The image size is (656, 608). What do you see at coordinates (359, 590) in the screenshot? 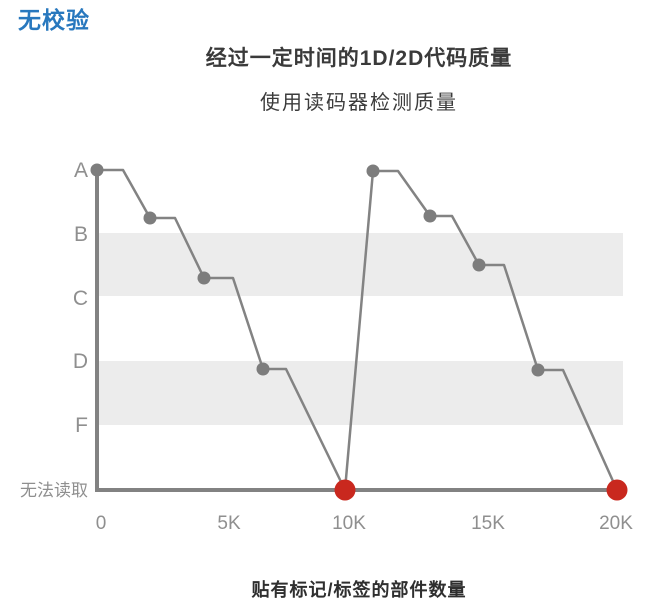
I see `x-axis-label: 贴有标记/标签的部件数量` at bounding box center [359, 590].